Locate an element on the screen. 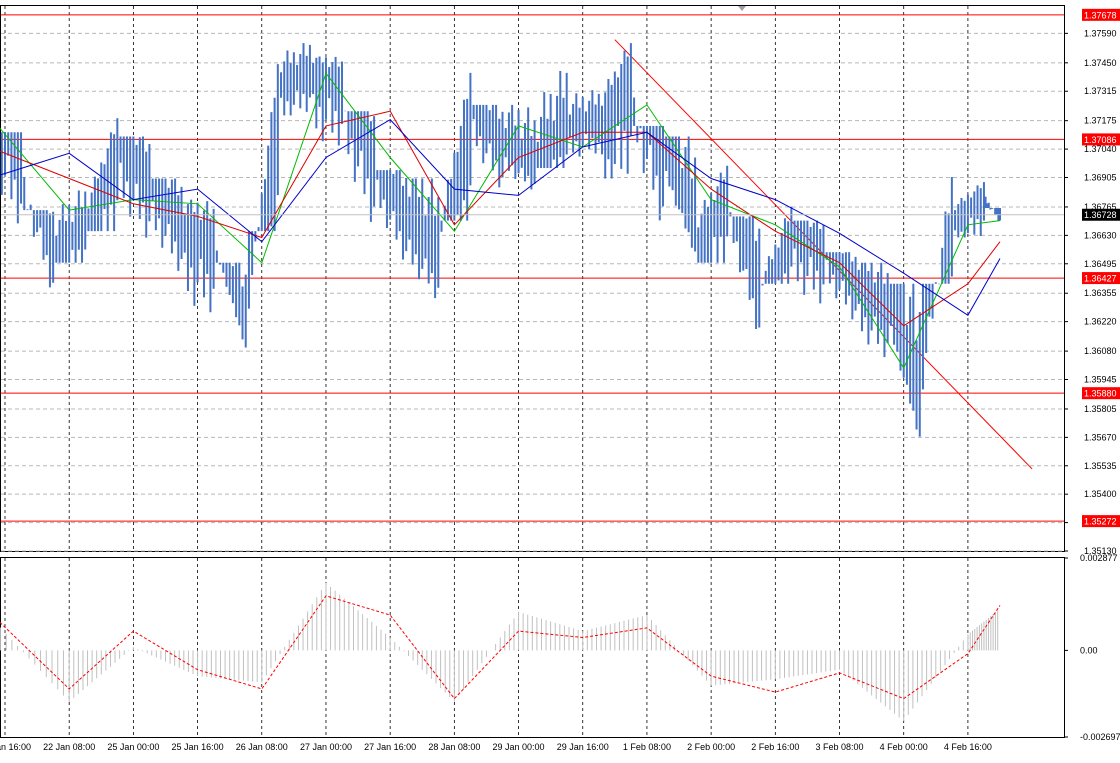 The image size is (1120, 763). y-tick-label: 1.35670 is located at coordinates (1100, 437).